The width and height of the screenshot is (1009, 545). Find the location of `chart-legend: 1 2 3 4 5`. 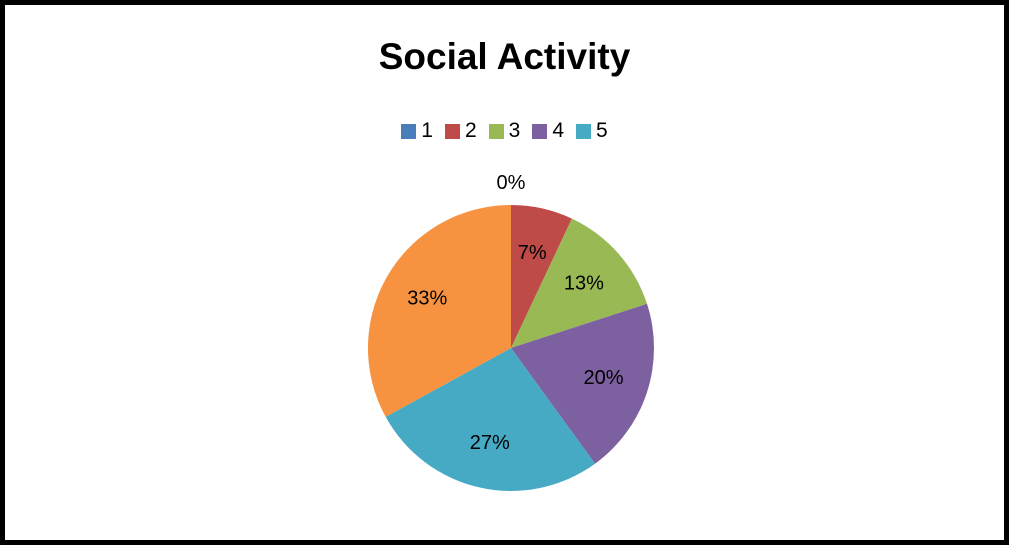

chart-legend: 1 2 3 4 5 is located at coordinates (504, 131).